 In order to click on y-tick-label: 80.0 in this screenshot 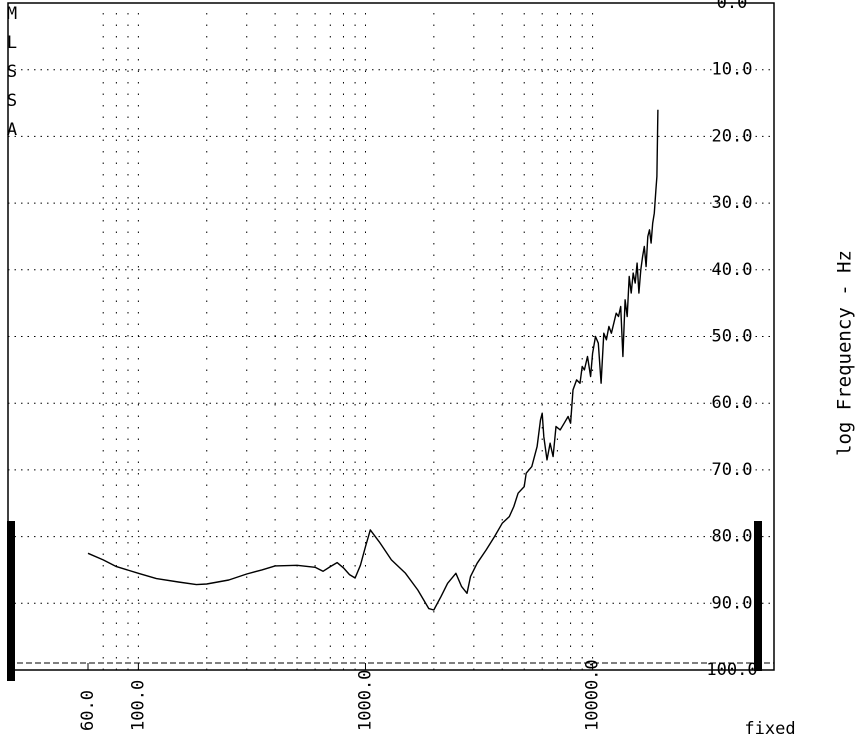, I will do `click(732, 537)`.